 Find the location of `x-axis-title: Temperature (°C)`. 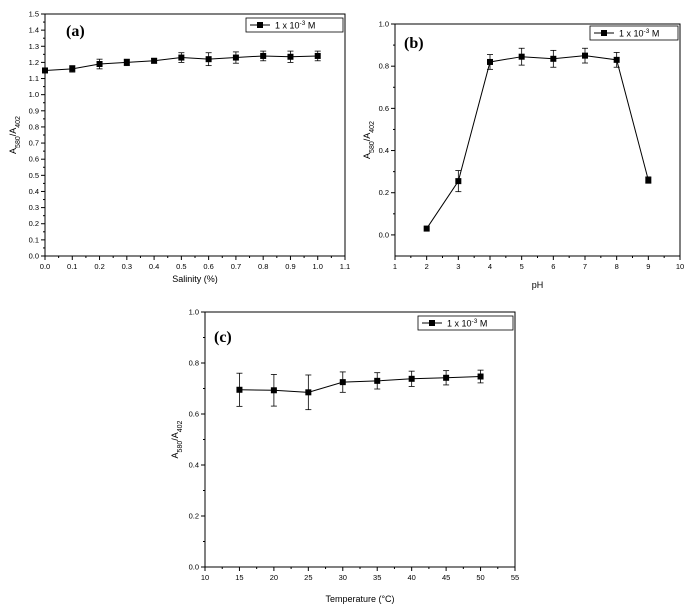

x-axis-title: Temperature (°C) is located at coordinates (359, 599).